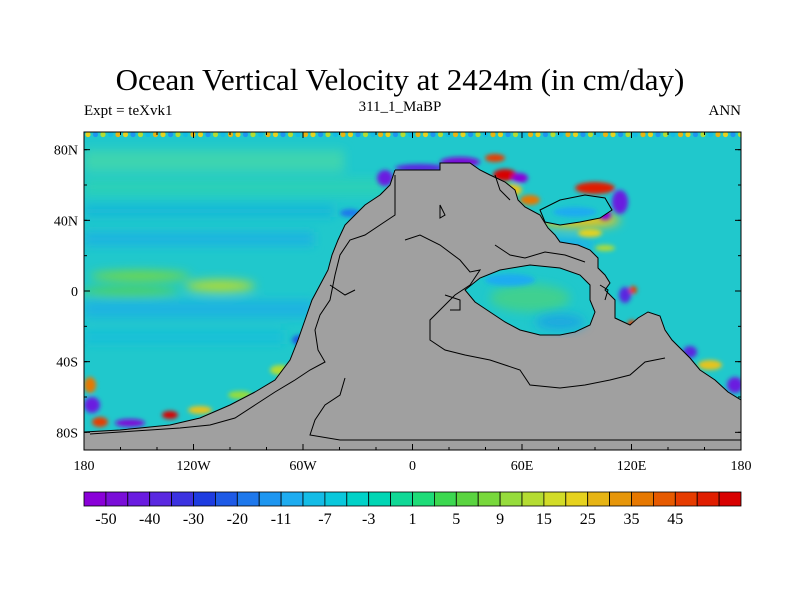 The width and height of the screenshot is (800, 600). Describe the element at coordinates (128, 111) in the screenshot. I see `experiment-label: Expt = teXvk1` at that location.